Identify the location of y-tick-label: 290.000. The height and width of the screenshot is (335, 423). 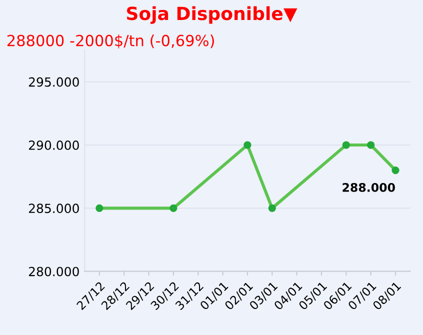
(53, 145).